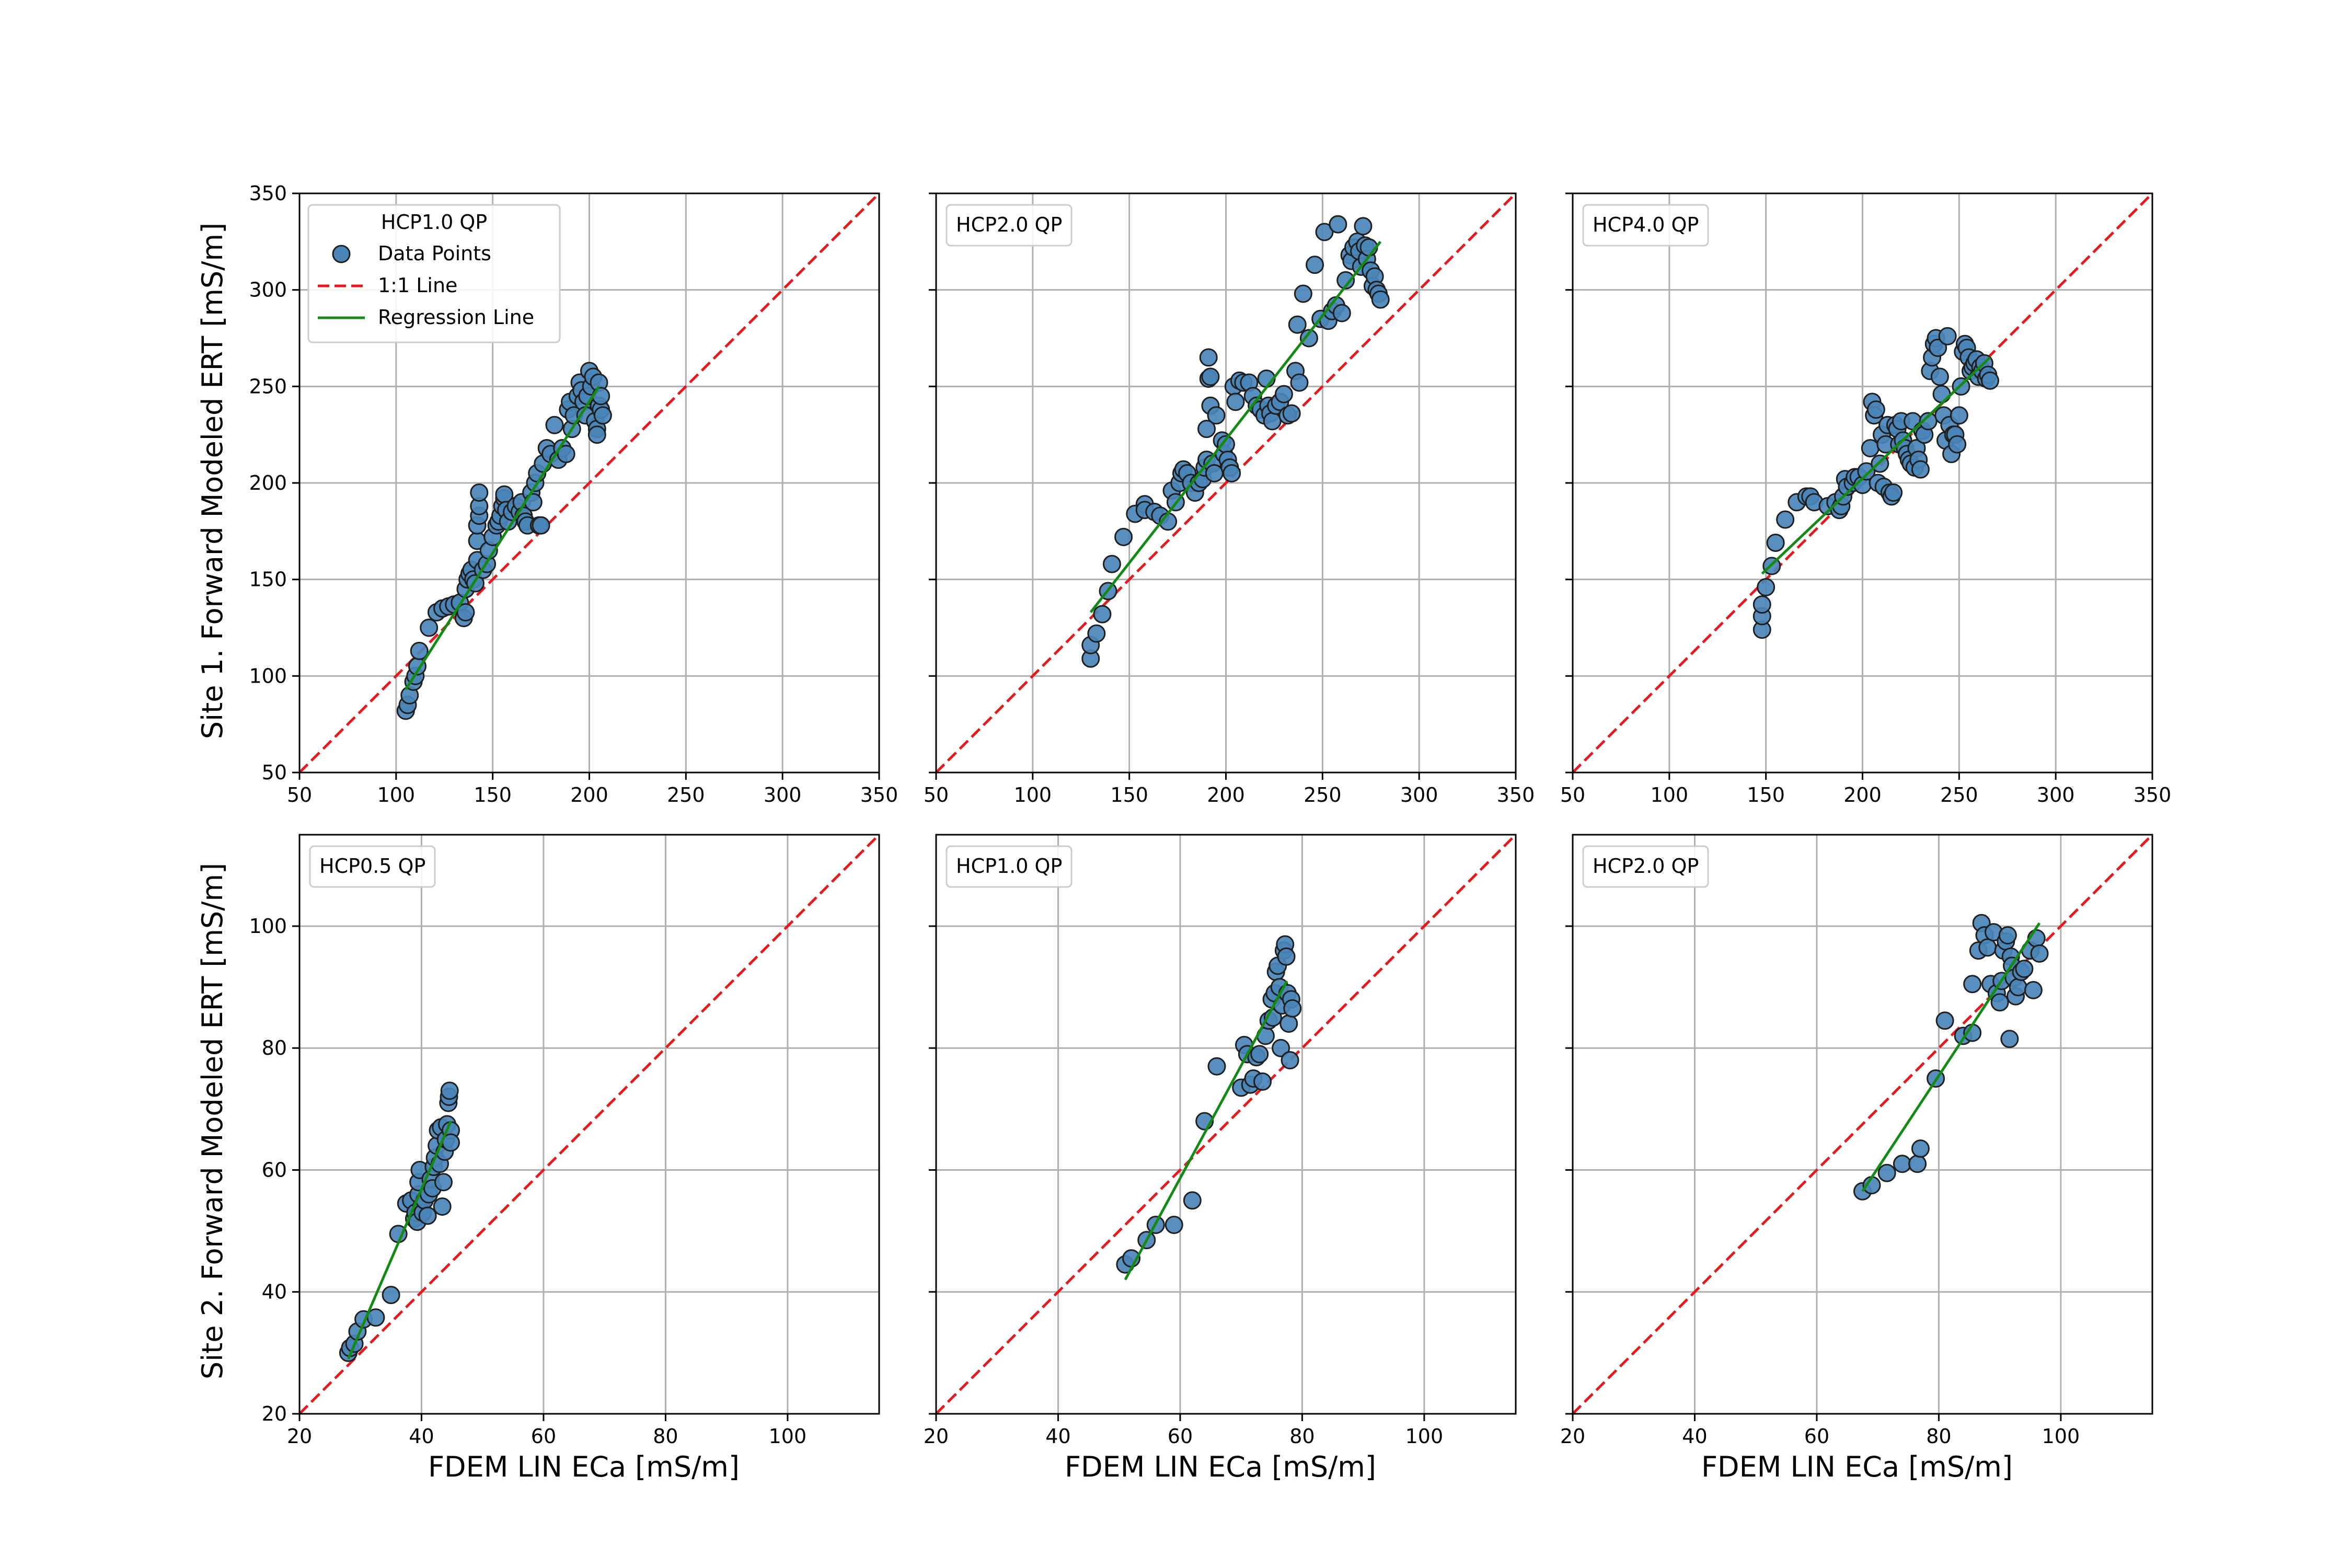 The image size is (2352, 1568). What do you see at coordinates (274, 1169) in the screenshot?
I see `y-tick-label: 60` at bounding box center [274, 1169].